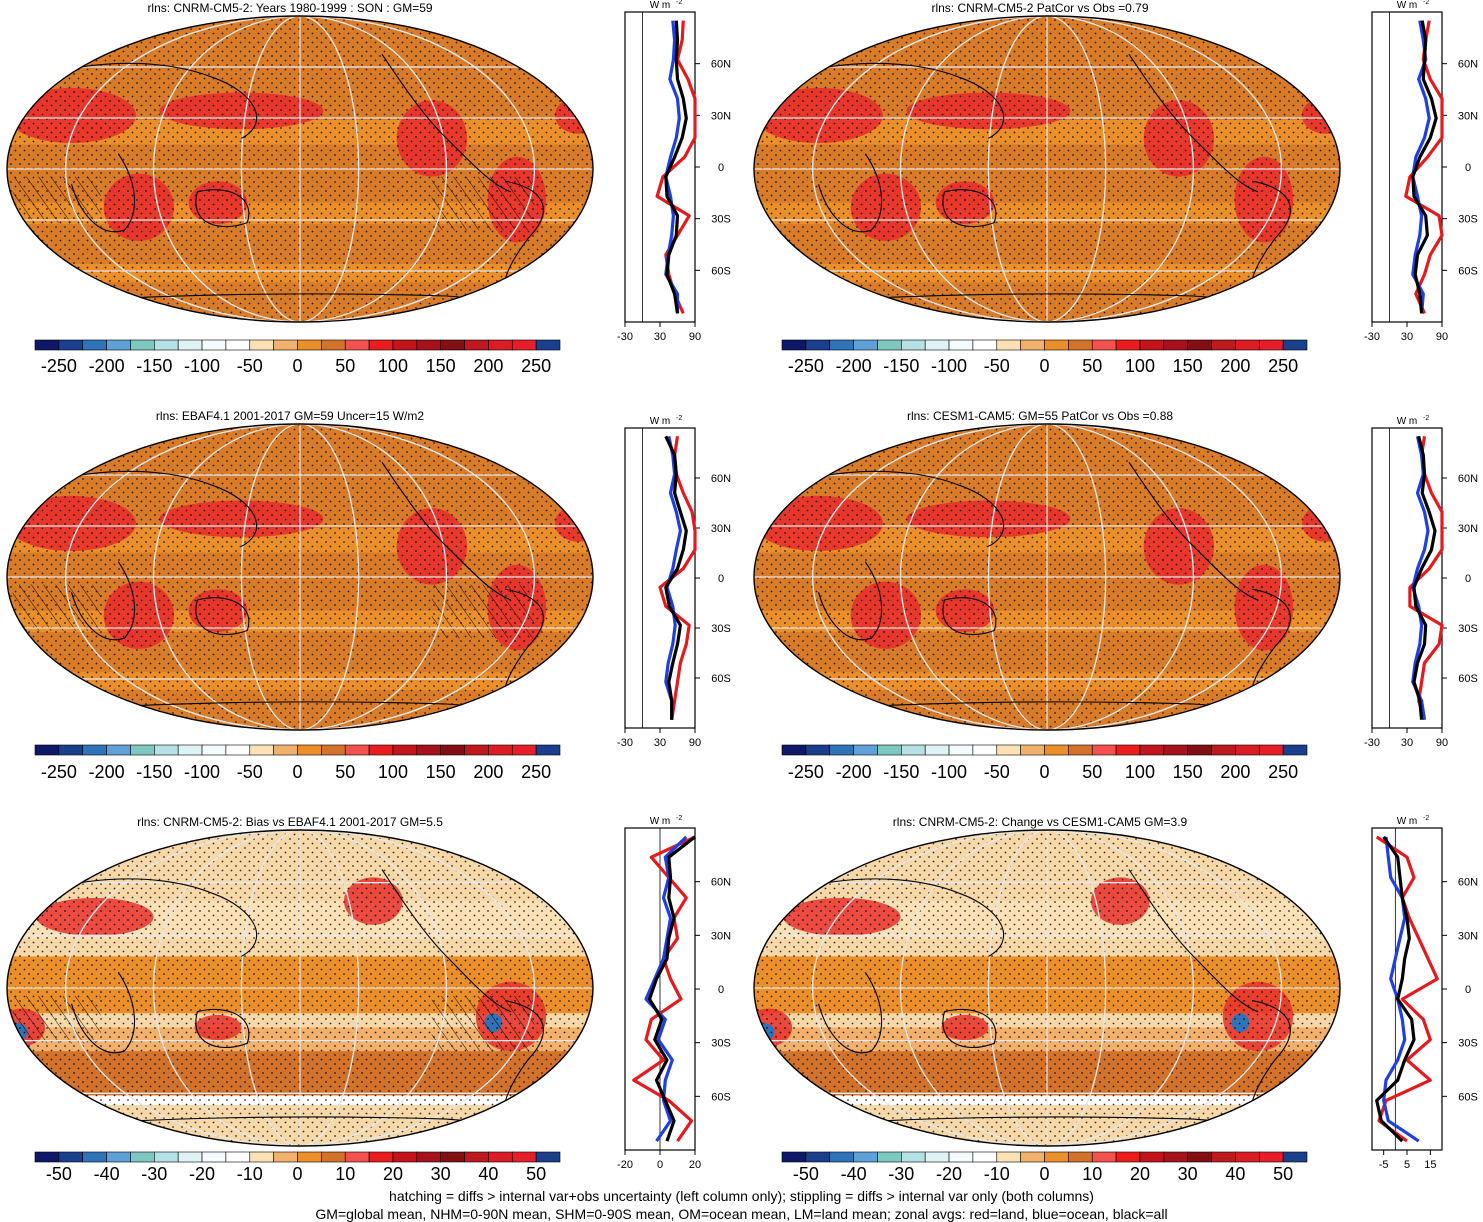 Image resolution: width=1483 pixels, height=1222 pixels. What do you see at coordinates (441, 1174) in the screenshot?
I see `colorbar-label: 30` at bounding box center [441, 1174].